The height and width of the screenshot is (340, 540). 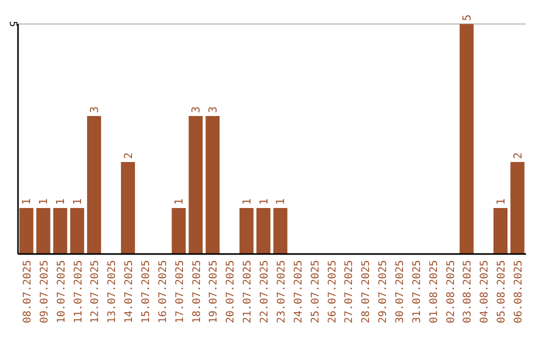 I want to click on x-tick-label: 21.07.2025, so click(x=248, y=292).